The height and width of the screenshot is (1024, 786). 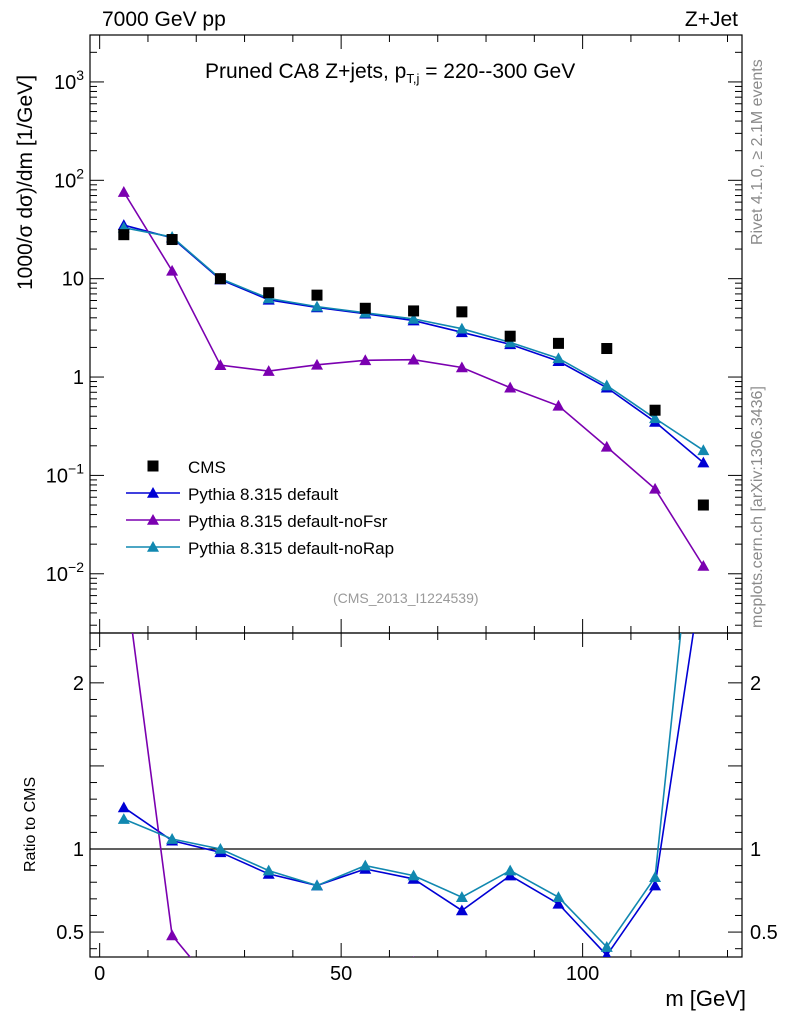 What do you see at coordinates (164, 19) in the screenshot?
I see `energy-label: 7000 GeV pp` at bounding box center [164, 19].